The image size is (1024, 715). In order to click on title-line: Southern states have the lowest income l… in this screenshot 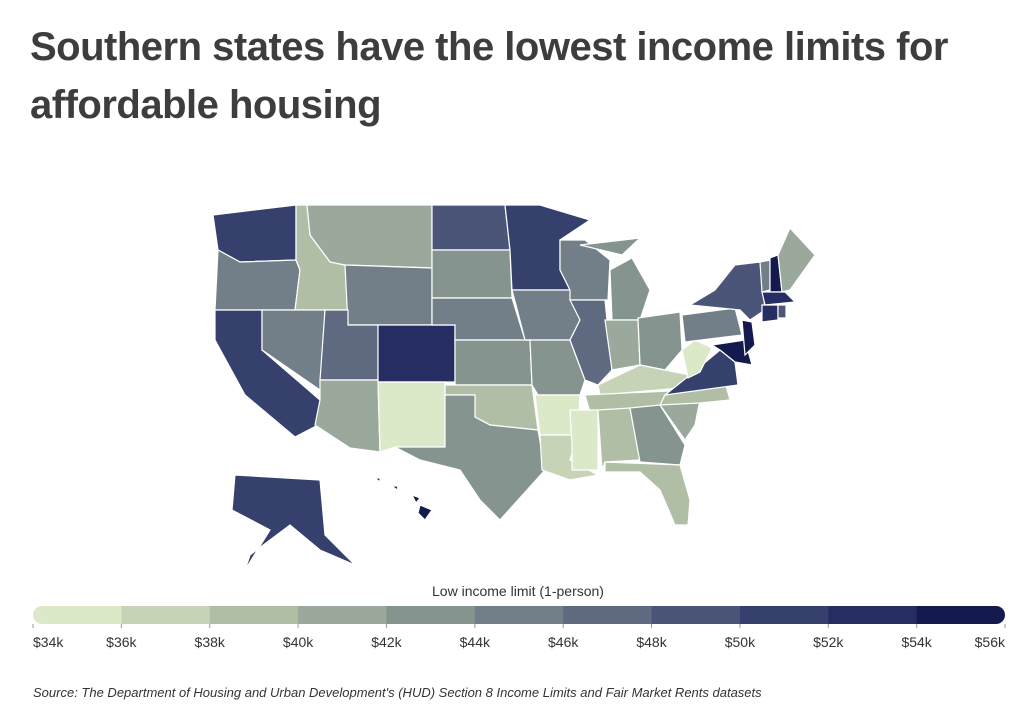, I will do `click(489, 47)`.